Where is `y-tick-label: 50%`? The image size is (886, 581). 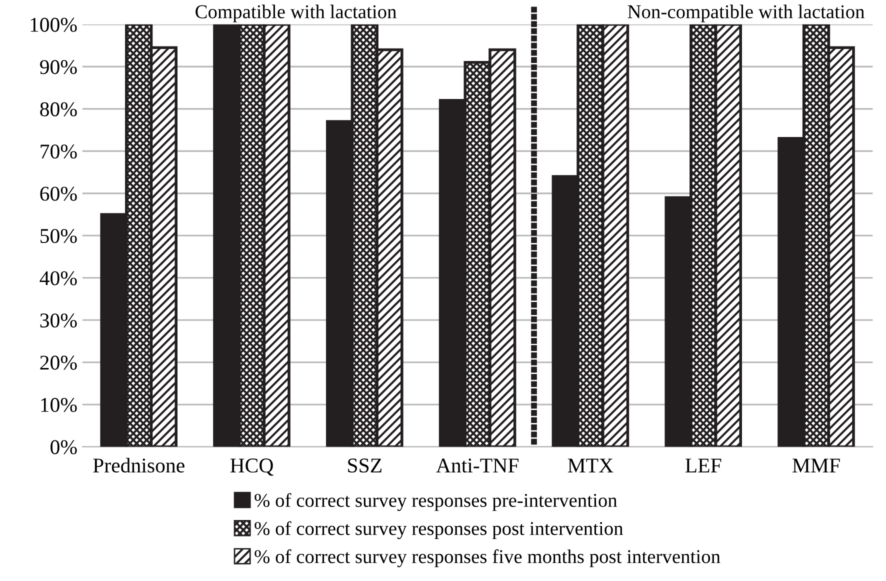
y-tick-label: 50% is located at coordinates (58, 236).